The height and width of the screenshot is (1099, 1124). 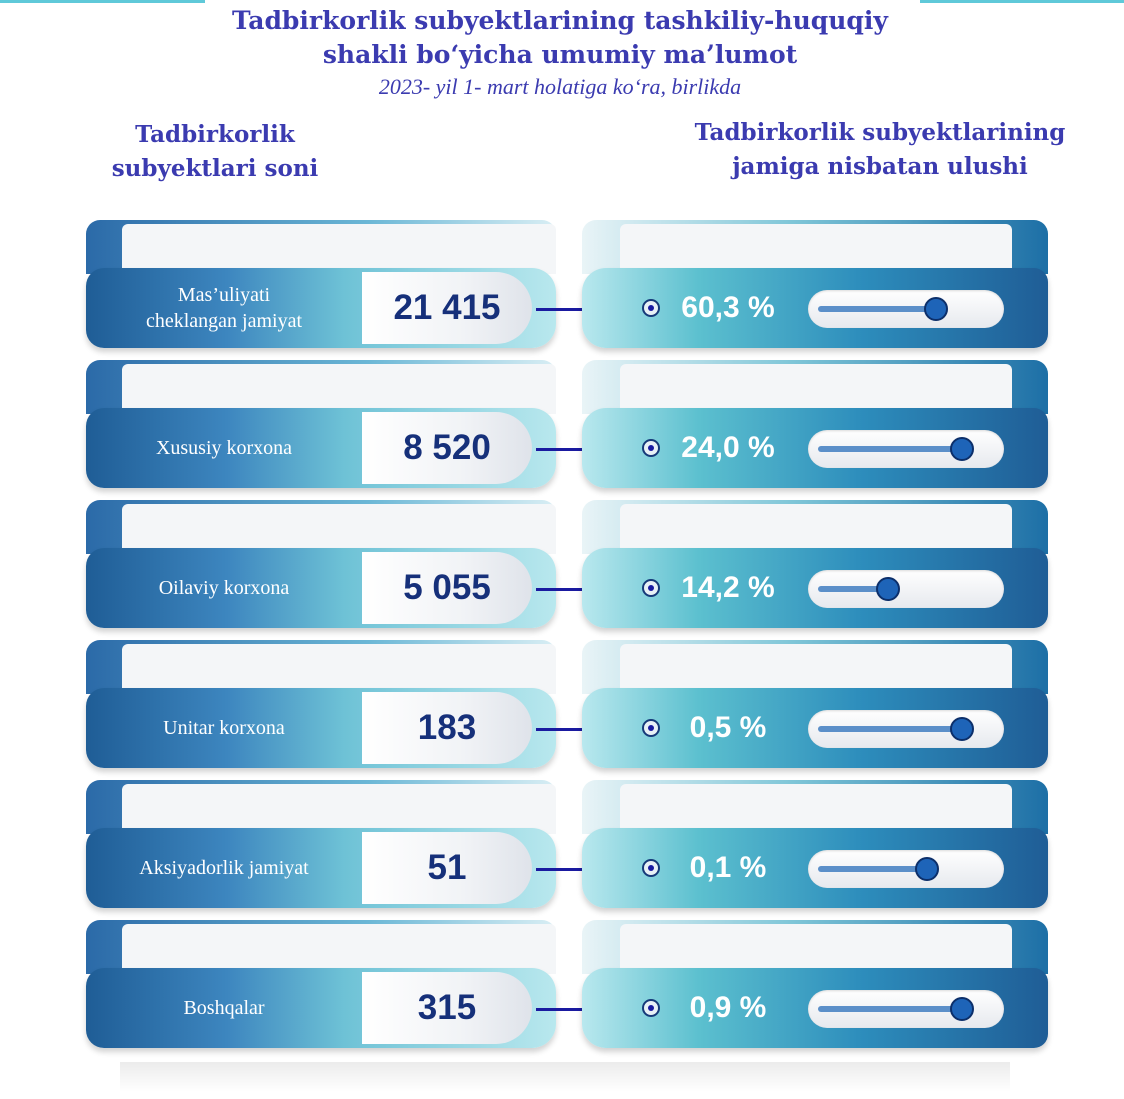 I want to click on right-header-line-2: jamiga nisbatan ulushi, so click(x=880, y=166).